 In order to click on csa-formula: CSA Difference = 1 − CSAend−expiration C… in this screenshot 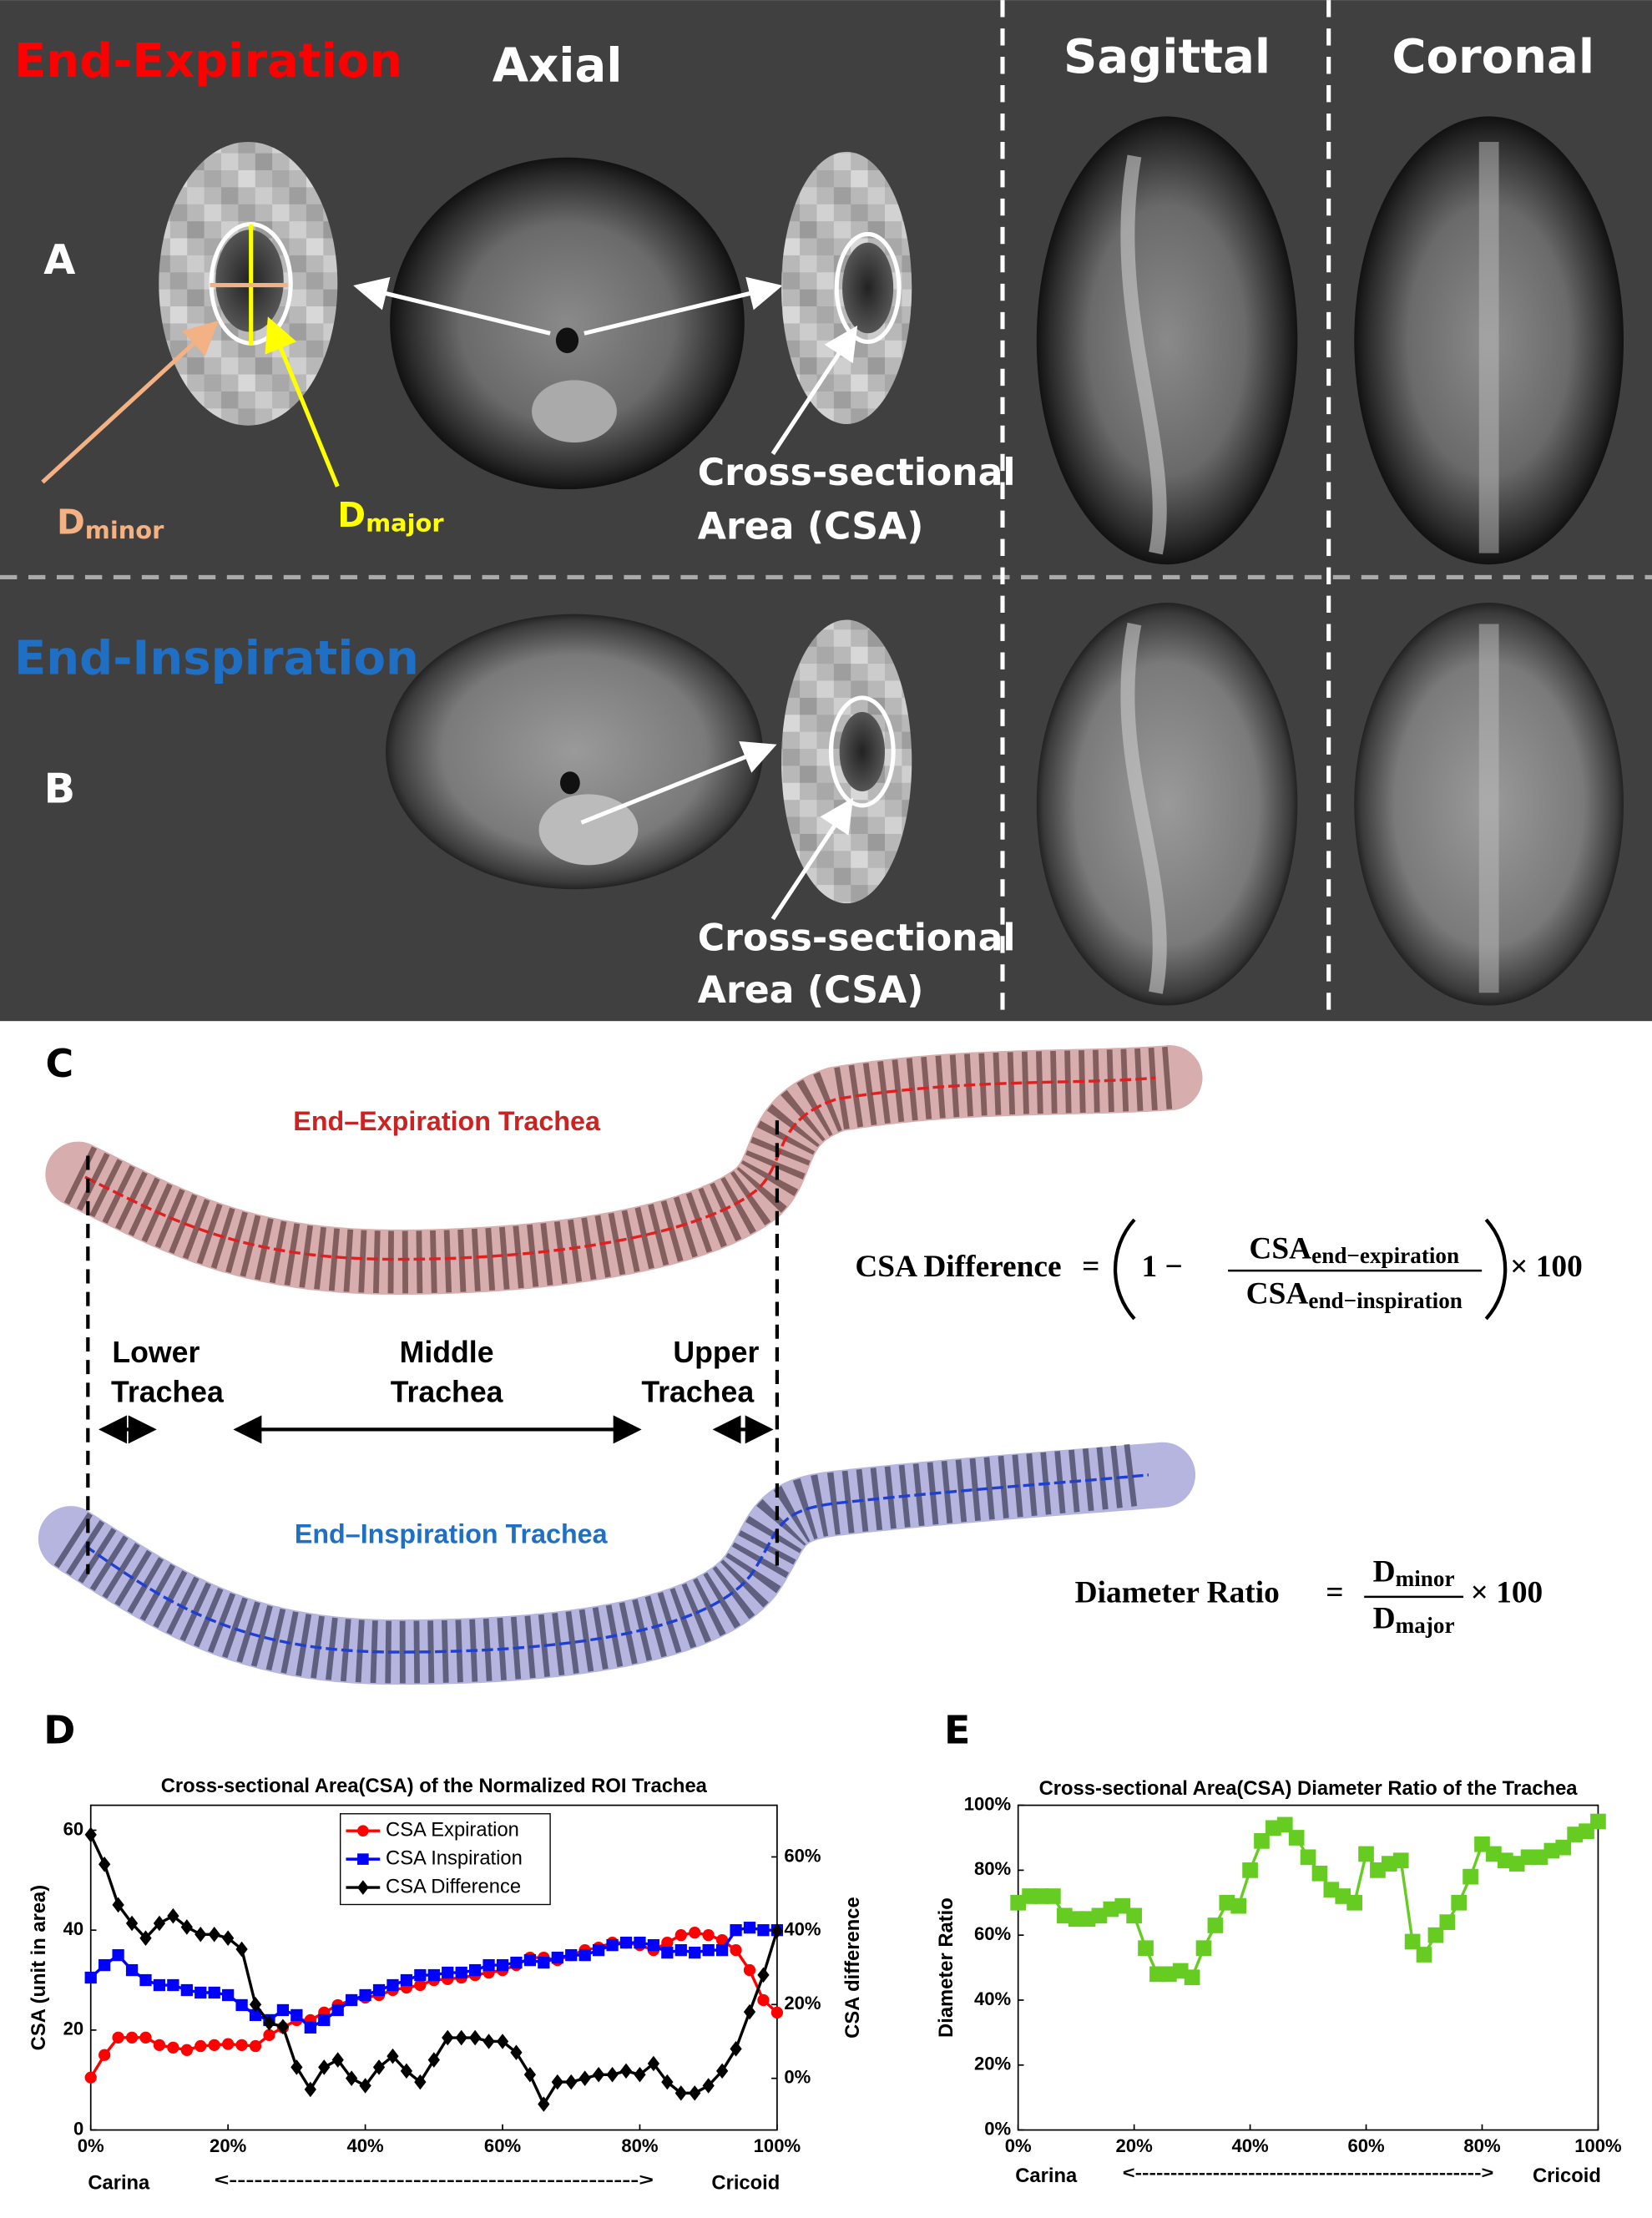, I will do `click(1219, 1269)`.